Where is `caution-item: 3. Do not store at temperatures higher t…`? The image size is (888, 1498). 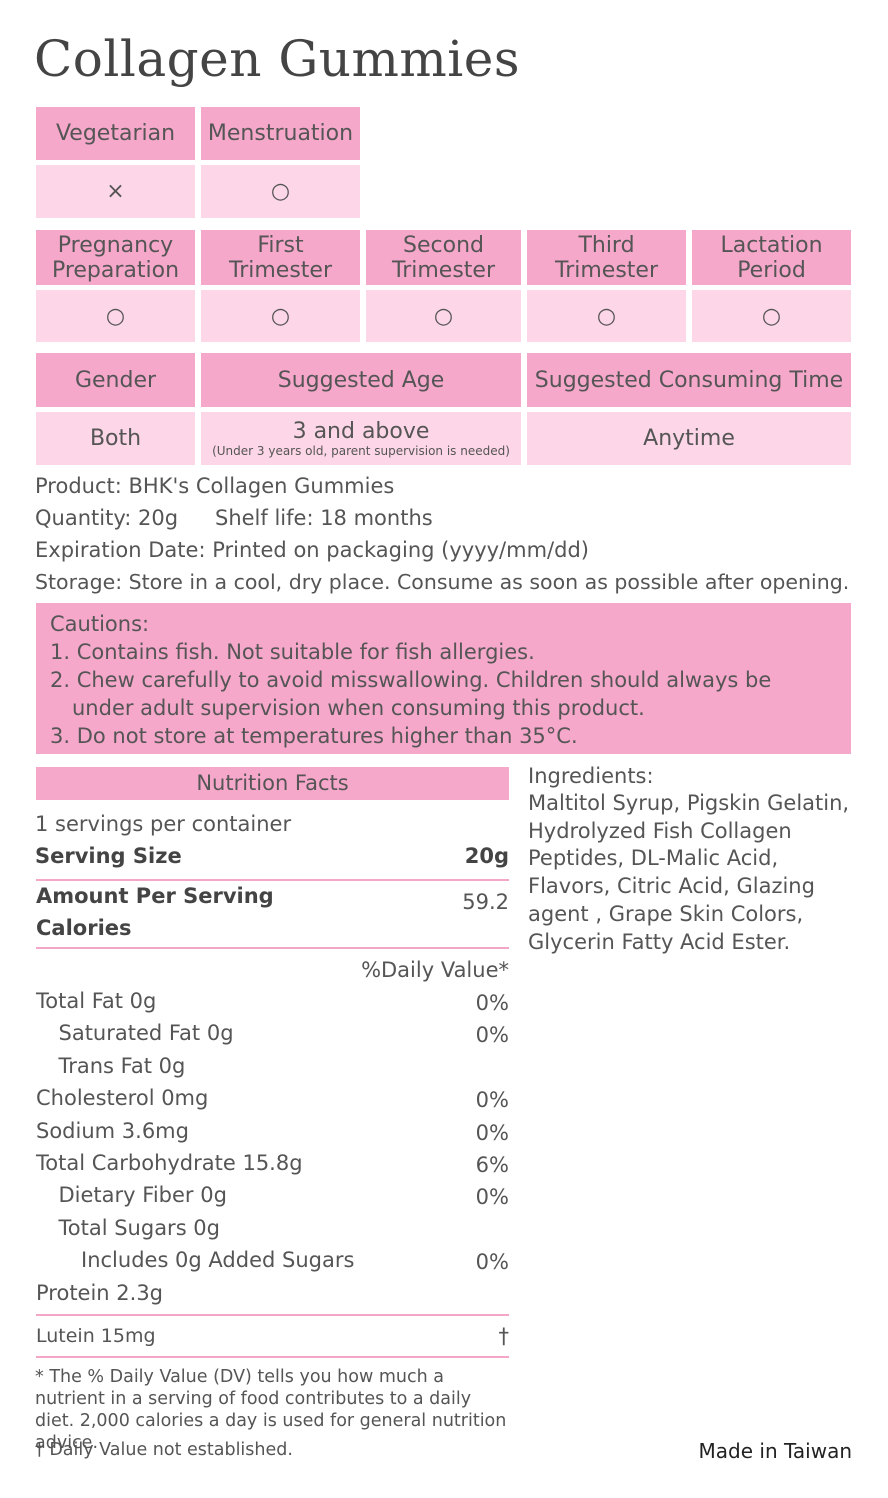 caution-item: 3. Do not store at temperatures higher t… is located at coordinates (314, 736).